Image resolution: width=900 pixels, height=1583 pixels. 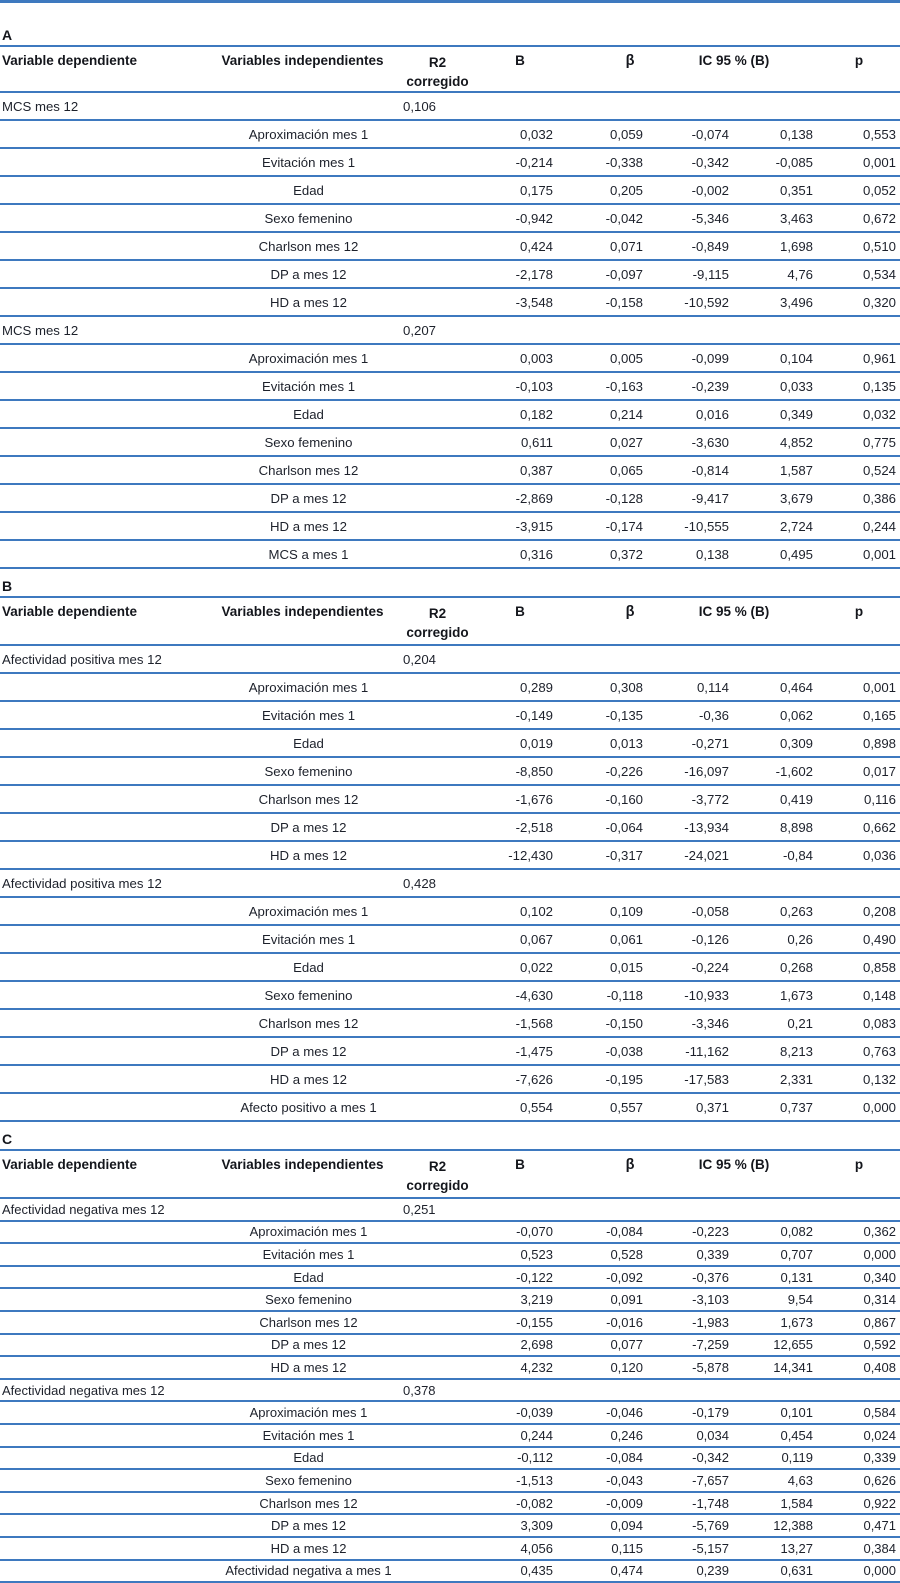 I want to click on b-value-cell: -0,155, so click(x=520, y=1322).